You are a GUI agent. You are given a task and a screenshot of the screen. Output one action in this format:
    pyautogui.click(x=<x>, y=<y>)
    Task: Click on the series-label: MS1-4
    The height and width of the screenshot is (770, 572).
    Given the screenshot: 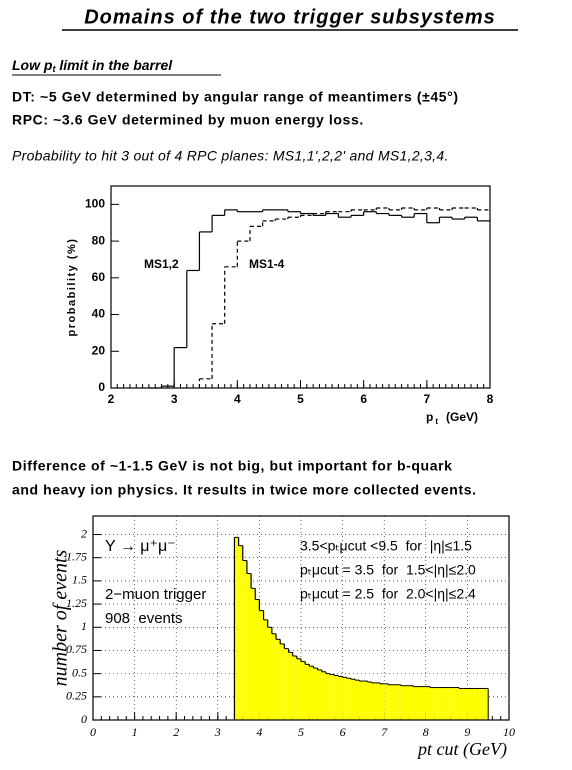 What is the action you would take?
    pyautogui.click(x=267, y=264)
    